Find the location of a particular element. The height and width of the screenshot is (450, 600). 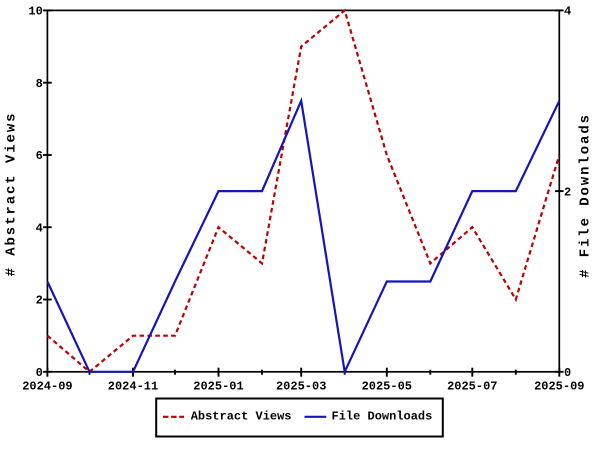

svg-text: 2024-09 is located at coordinates (47, 387).